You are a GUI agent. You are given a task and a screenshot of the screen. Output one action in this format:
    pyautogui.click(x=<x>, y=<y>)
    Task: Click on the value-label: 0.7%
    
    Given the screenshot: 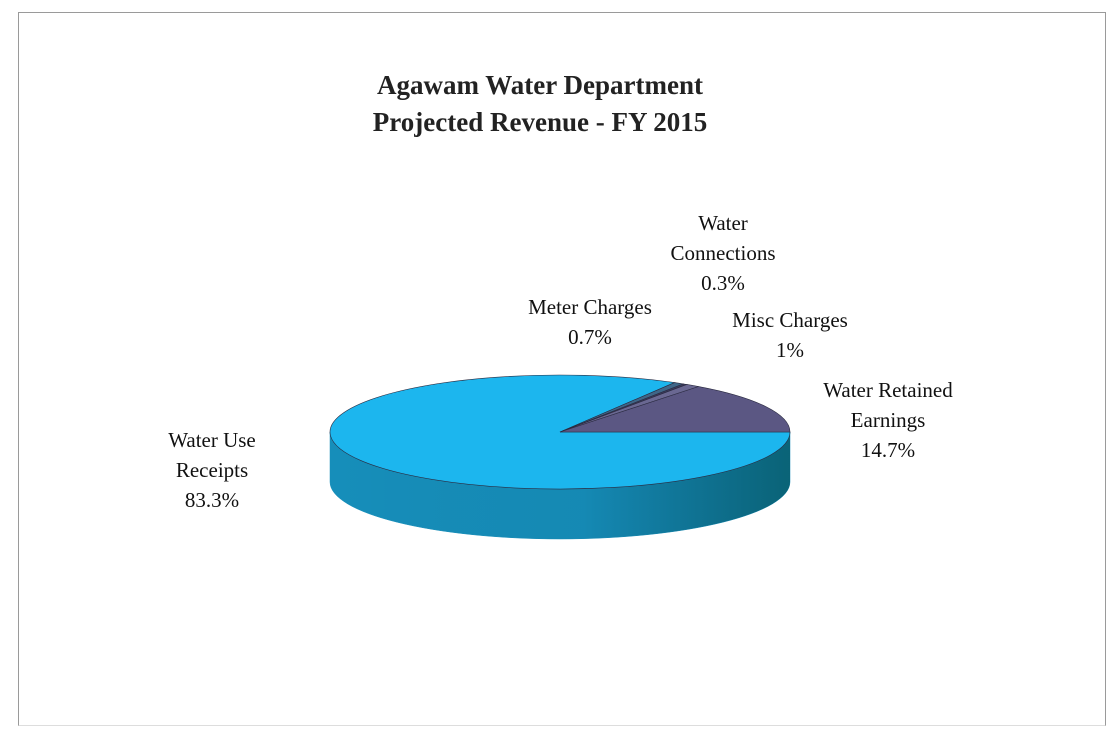 What is the action you would take?
    pyautogui.click(x=590, y=337)
    